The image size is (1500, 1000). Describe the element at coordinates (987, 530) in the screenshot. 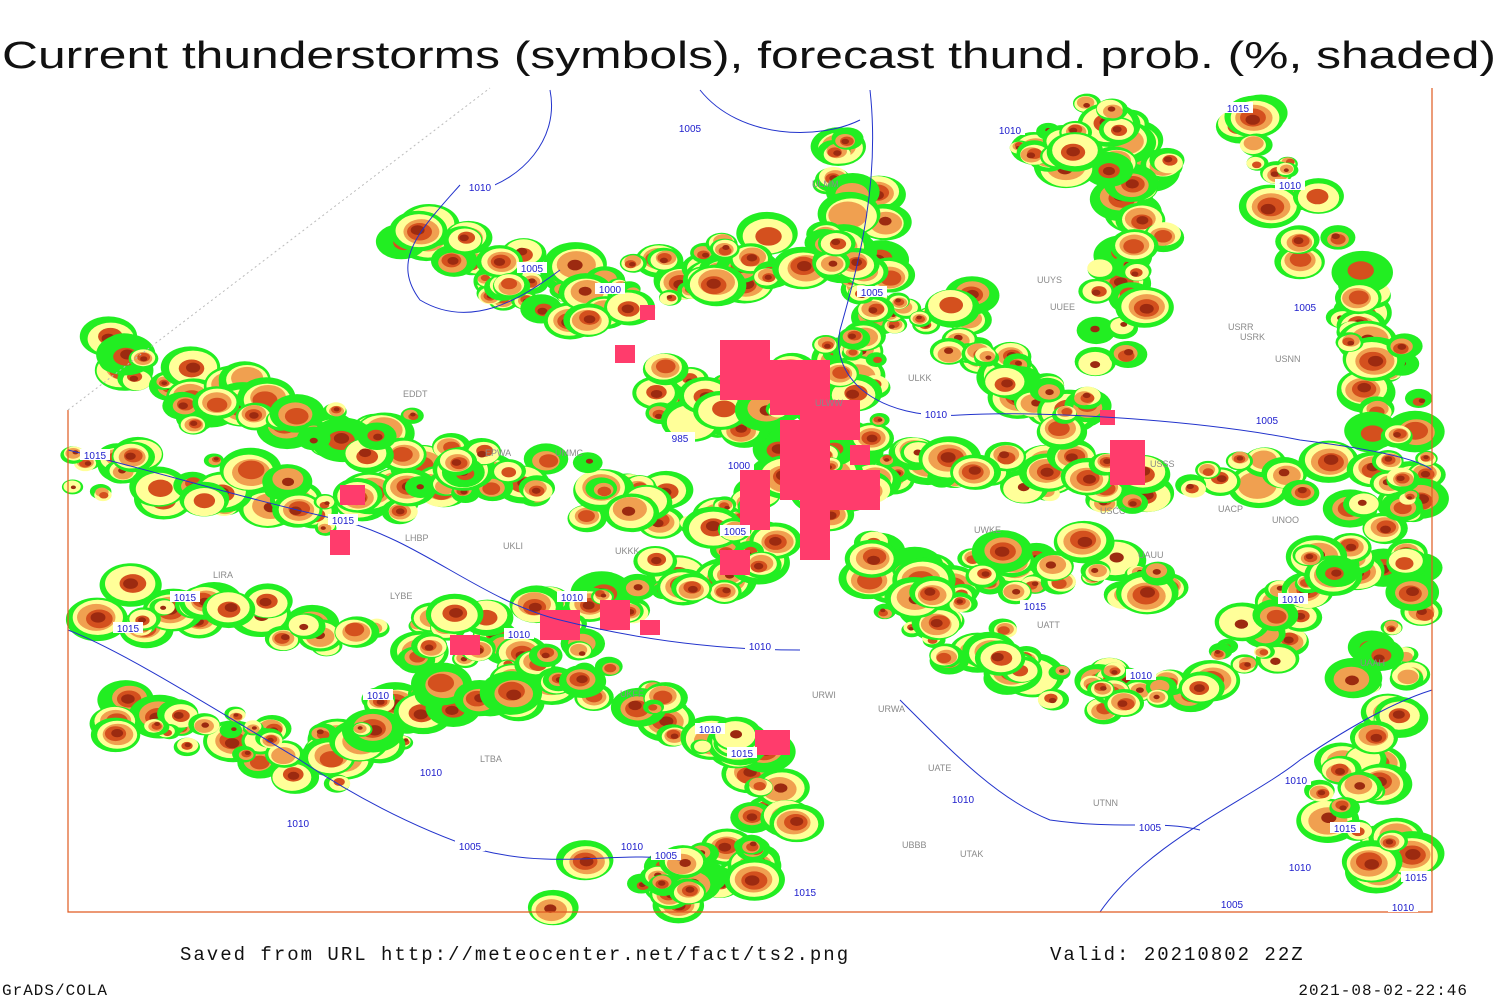

I see `station-label: UWKE` at that location.